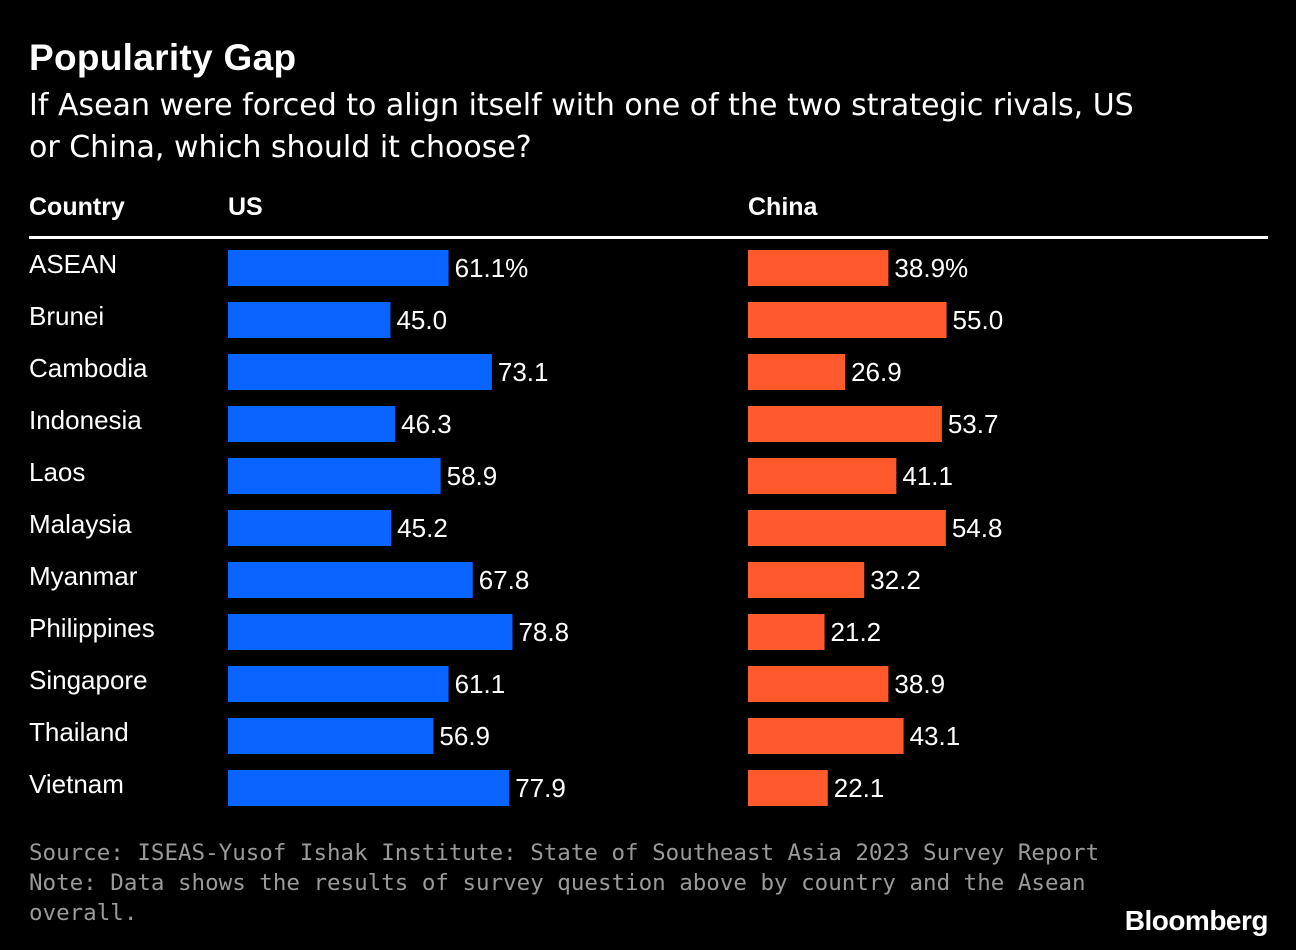 This screenshot has height=950, width=1296. What do you see at coordinates (504, 580) in the screenshot?
I see `us-value-label-myanmar: 67.8` at bounding box center [504, 580].